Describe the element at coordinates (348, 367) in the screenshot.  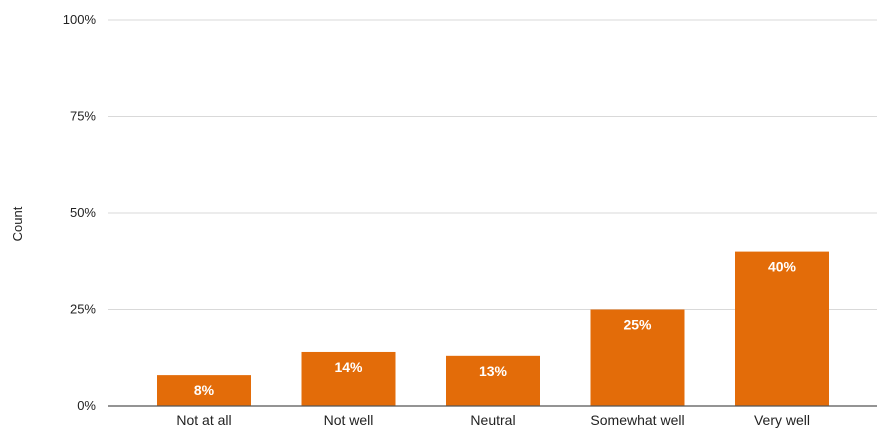
I see `bar-data-label: 14%` at that location.